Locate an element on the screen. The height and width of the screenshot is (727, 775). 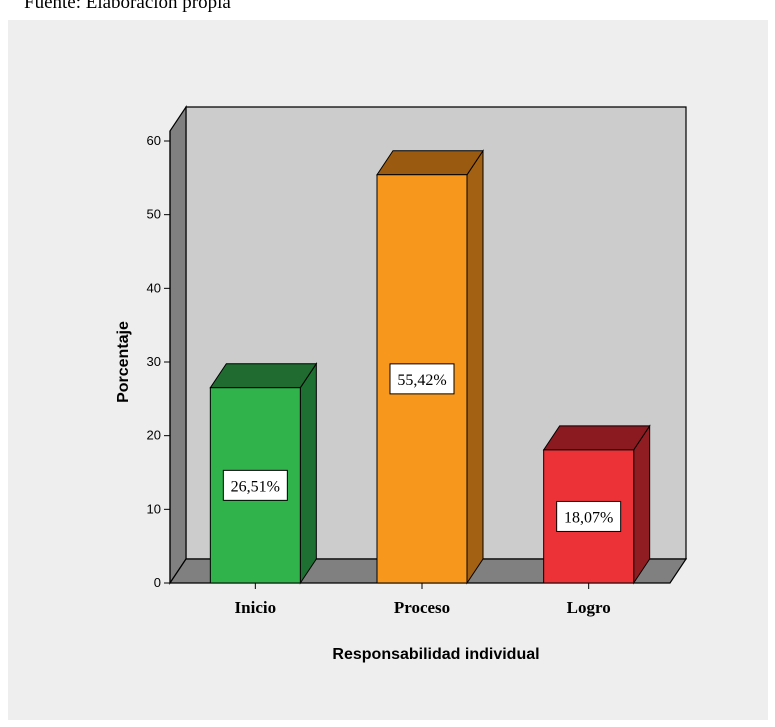
y-tick-label: 50 is located at coordinates (154, 214).